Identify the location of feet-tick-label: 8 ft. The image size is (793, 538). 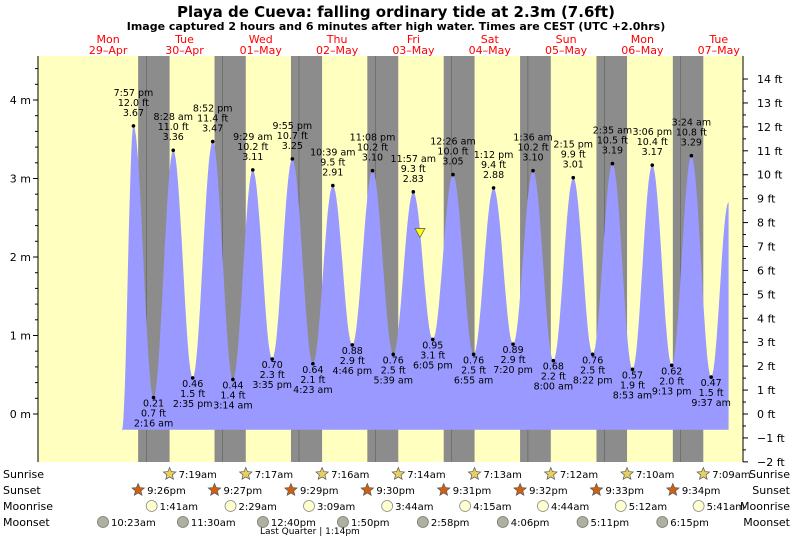
(766, 223).